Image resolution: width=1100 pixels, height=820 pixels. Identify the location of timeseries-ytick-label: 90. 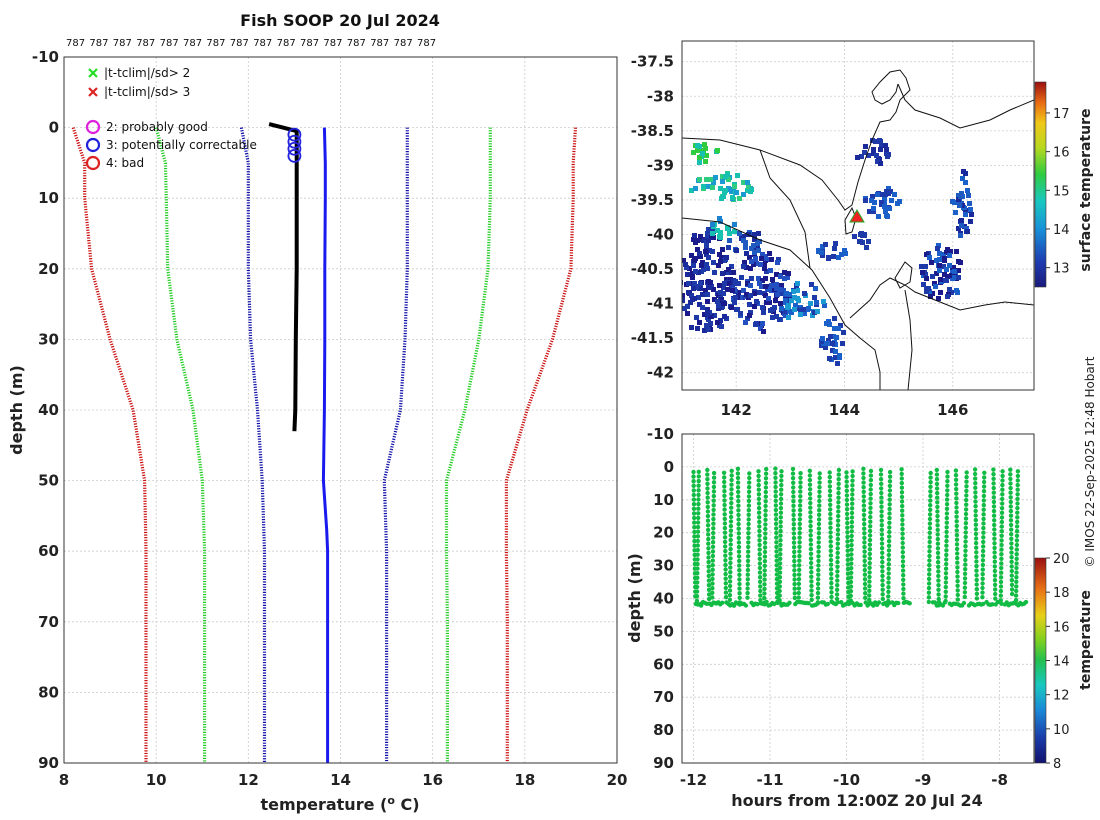
(663, 763).